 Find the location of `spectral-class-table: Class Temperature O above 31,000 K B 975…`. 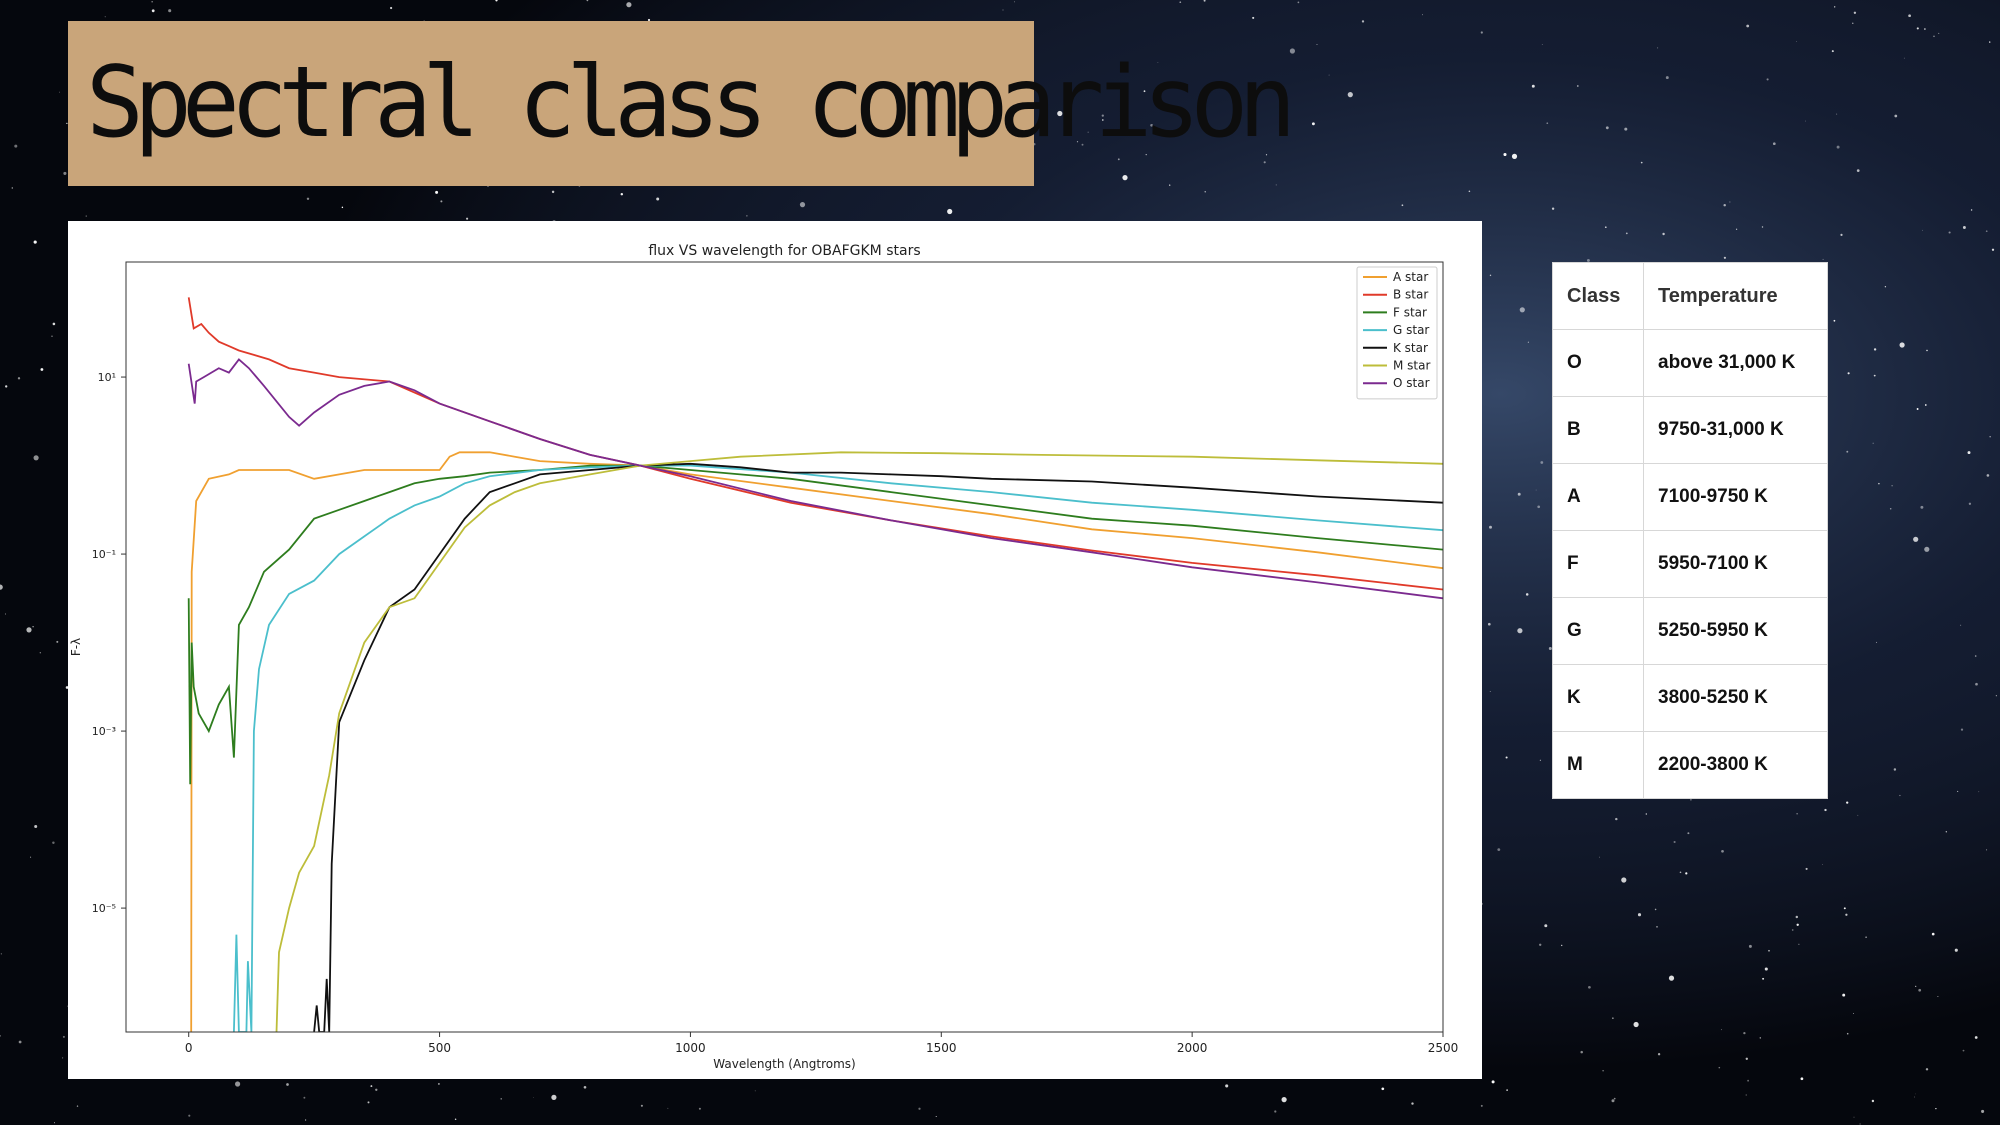

spectral-class-table: Class Temperature O above 31,000 K B 975… is located at coordinates (1690, 530).